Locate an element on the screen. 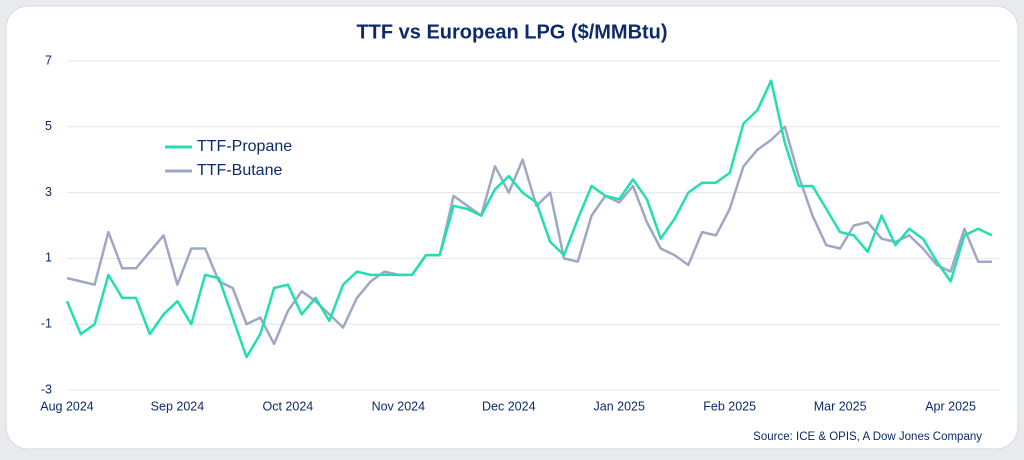  y-tick-label: -1 is located at coordinates (46, 323).